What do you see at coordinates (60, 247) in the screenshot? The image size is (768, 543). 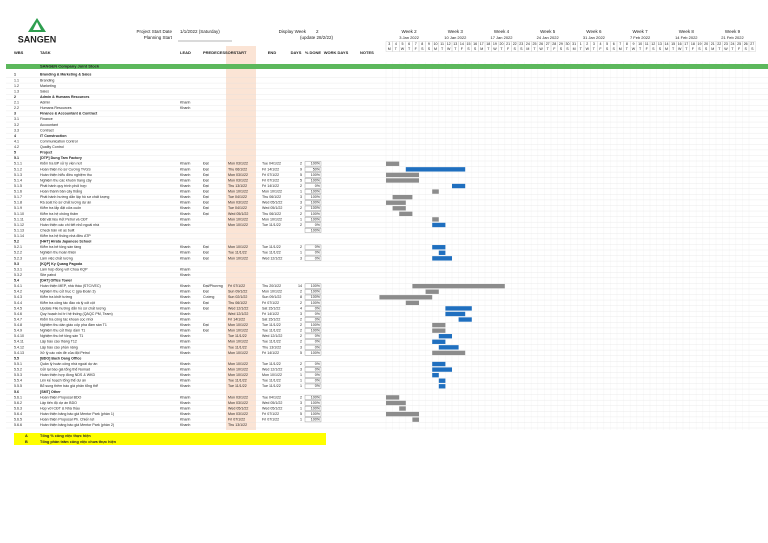 I see `cell: Kiểm tra bê tông sàn tầng` at bounding box center [60, 247].